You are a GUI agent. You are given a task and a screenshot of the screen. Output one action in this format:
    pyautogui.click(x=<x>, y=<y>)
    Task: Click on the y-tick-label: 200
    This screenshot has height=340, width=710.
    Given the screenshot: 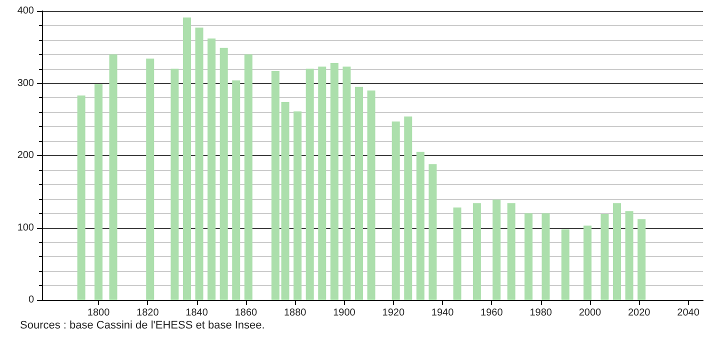 What is the action you would take?
    pyautogui.click(x=25, y=155)
    